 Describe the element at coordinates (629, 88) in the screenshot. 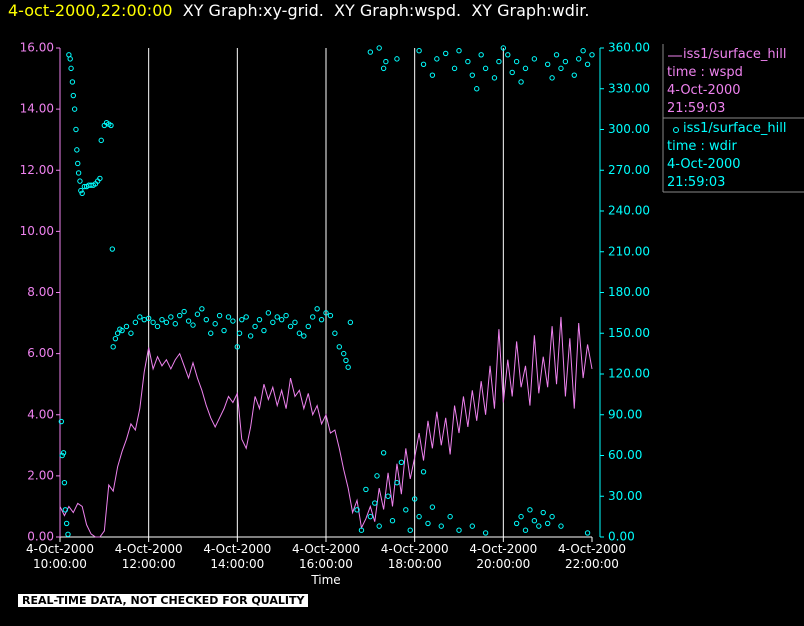

I see `y2-tick-label: 330.00` at that location.